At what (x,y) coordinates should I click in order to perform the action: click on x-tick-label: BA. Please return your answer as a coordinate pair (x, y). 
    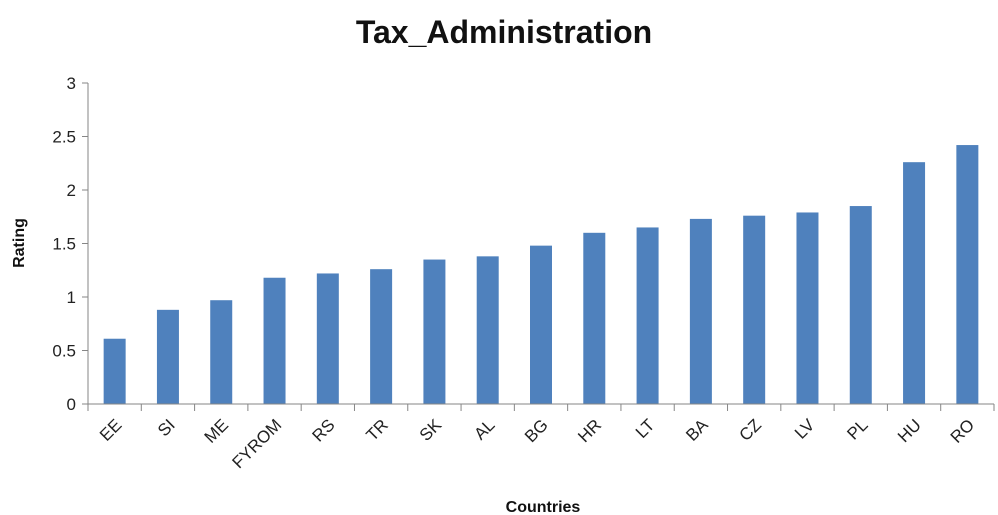
    Looking at the image, I should click on (697, 430).